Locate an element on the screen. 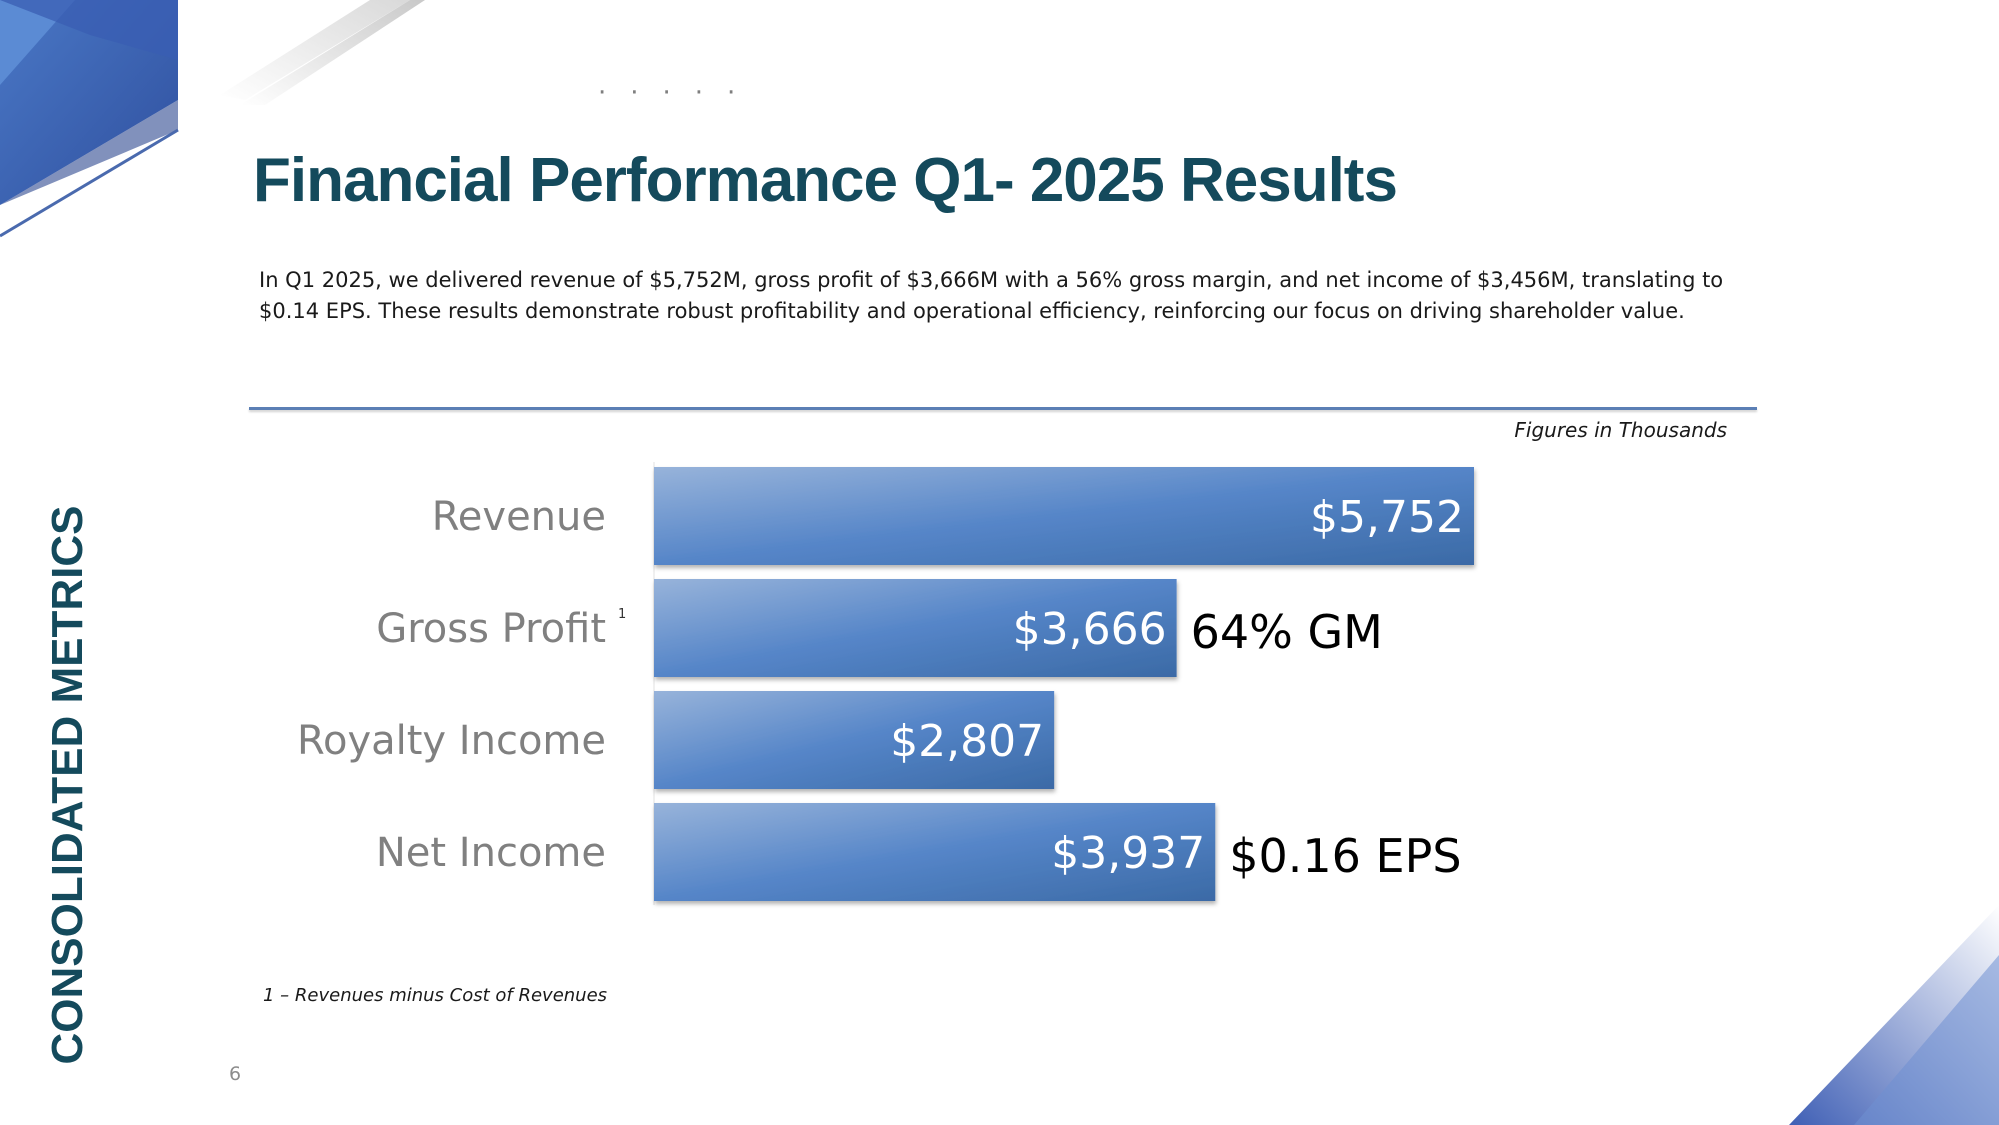 Image resolution: width=1999 pixels, height=1125 pixels. bar-gross-profit is located at coordinates (915, 628).